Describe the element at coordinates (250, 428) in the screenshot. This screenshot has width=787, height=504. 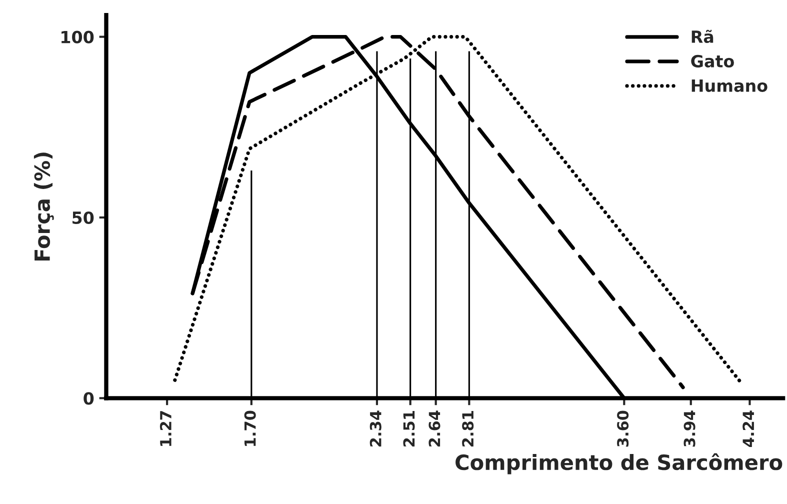
I see `x-tick-label: 1.70` at that location.